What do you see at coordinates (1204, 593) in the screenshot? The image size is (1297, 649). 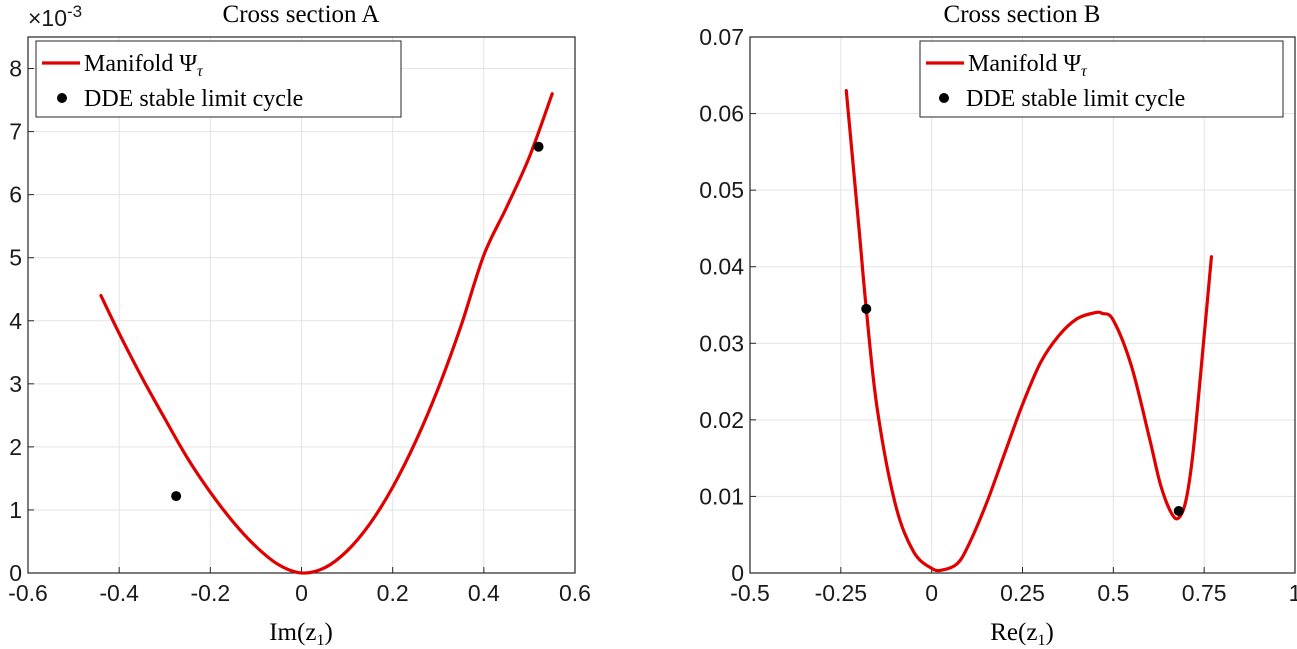 I see `x-tick-label: 0.75` at bounding box center [1204, 593].